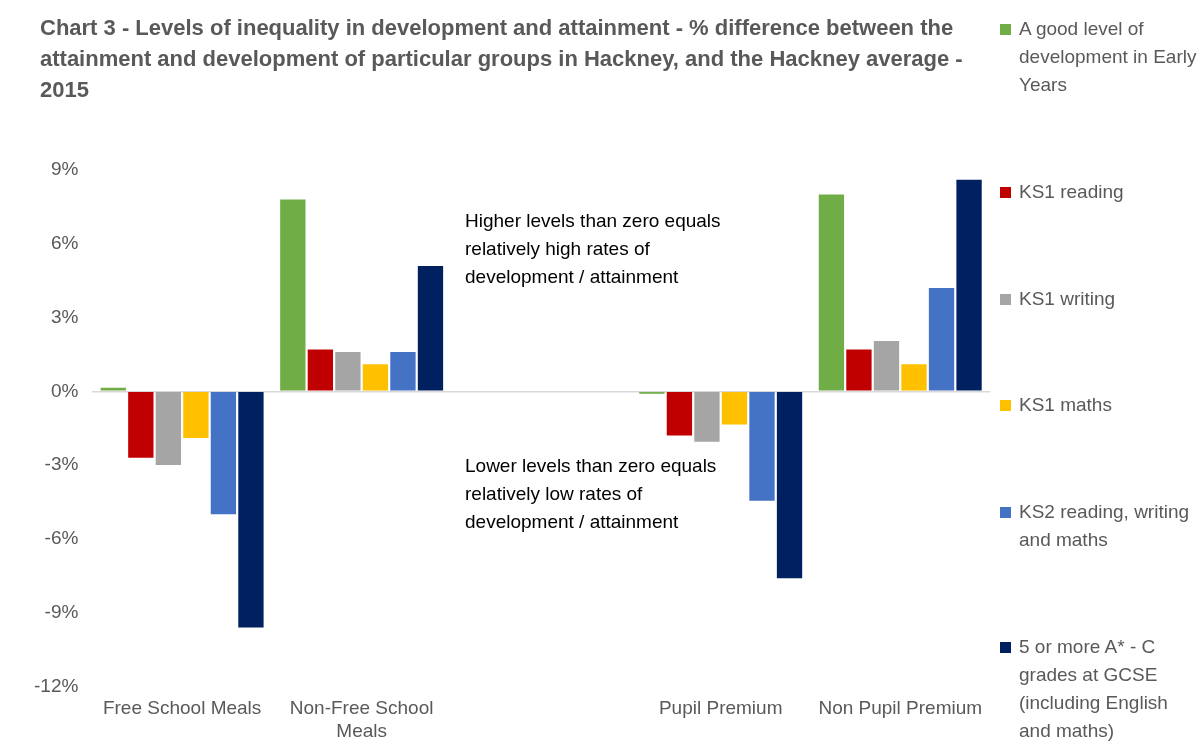  What do you see at coordinates (900, 708) in the screenshot?
I see `x-tick-label: Non Pupil Premium` at bounding box center [900, 708].